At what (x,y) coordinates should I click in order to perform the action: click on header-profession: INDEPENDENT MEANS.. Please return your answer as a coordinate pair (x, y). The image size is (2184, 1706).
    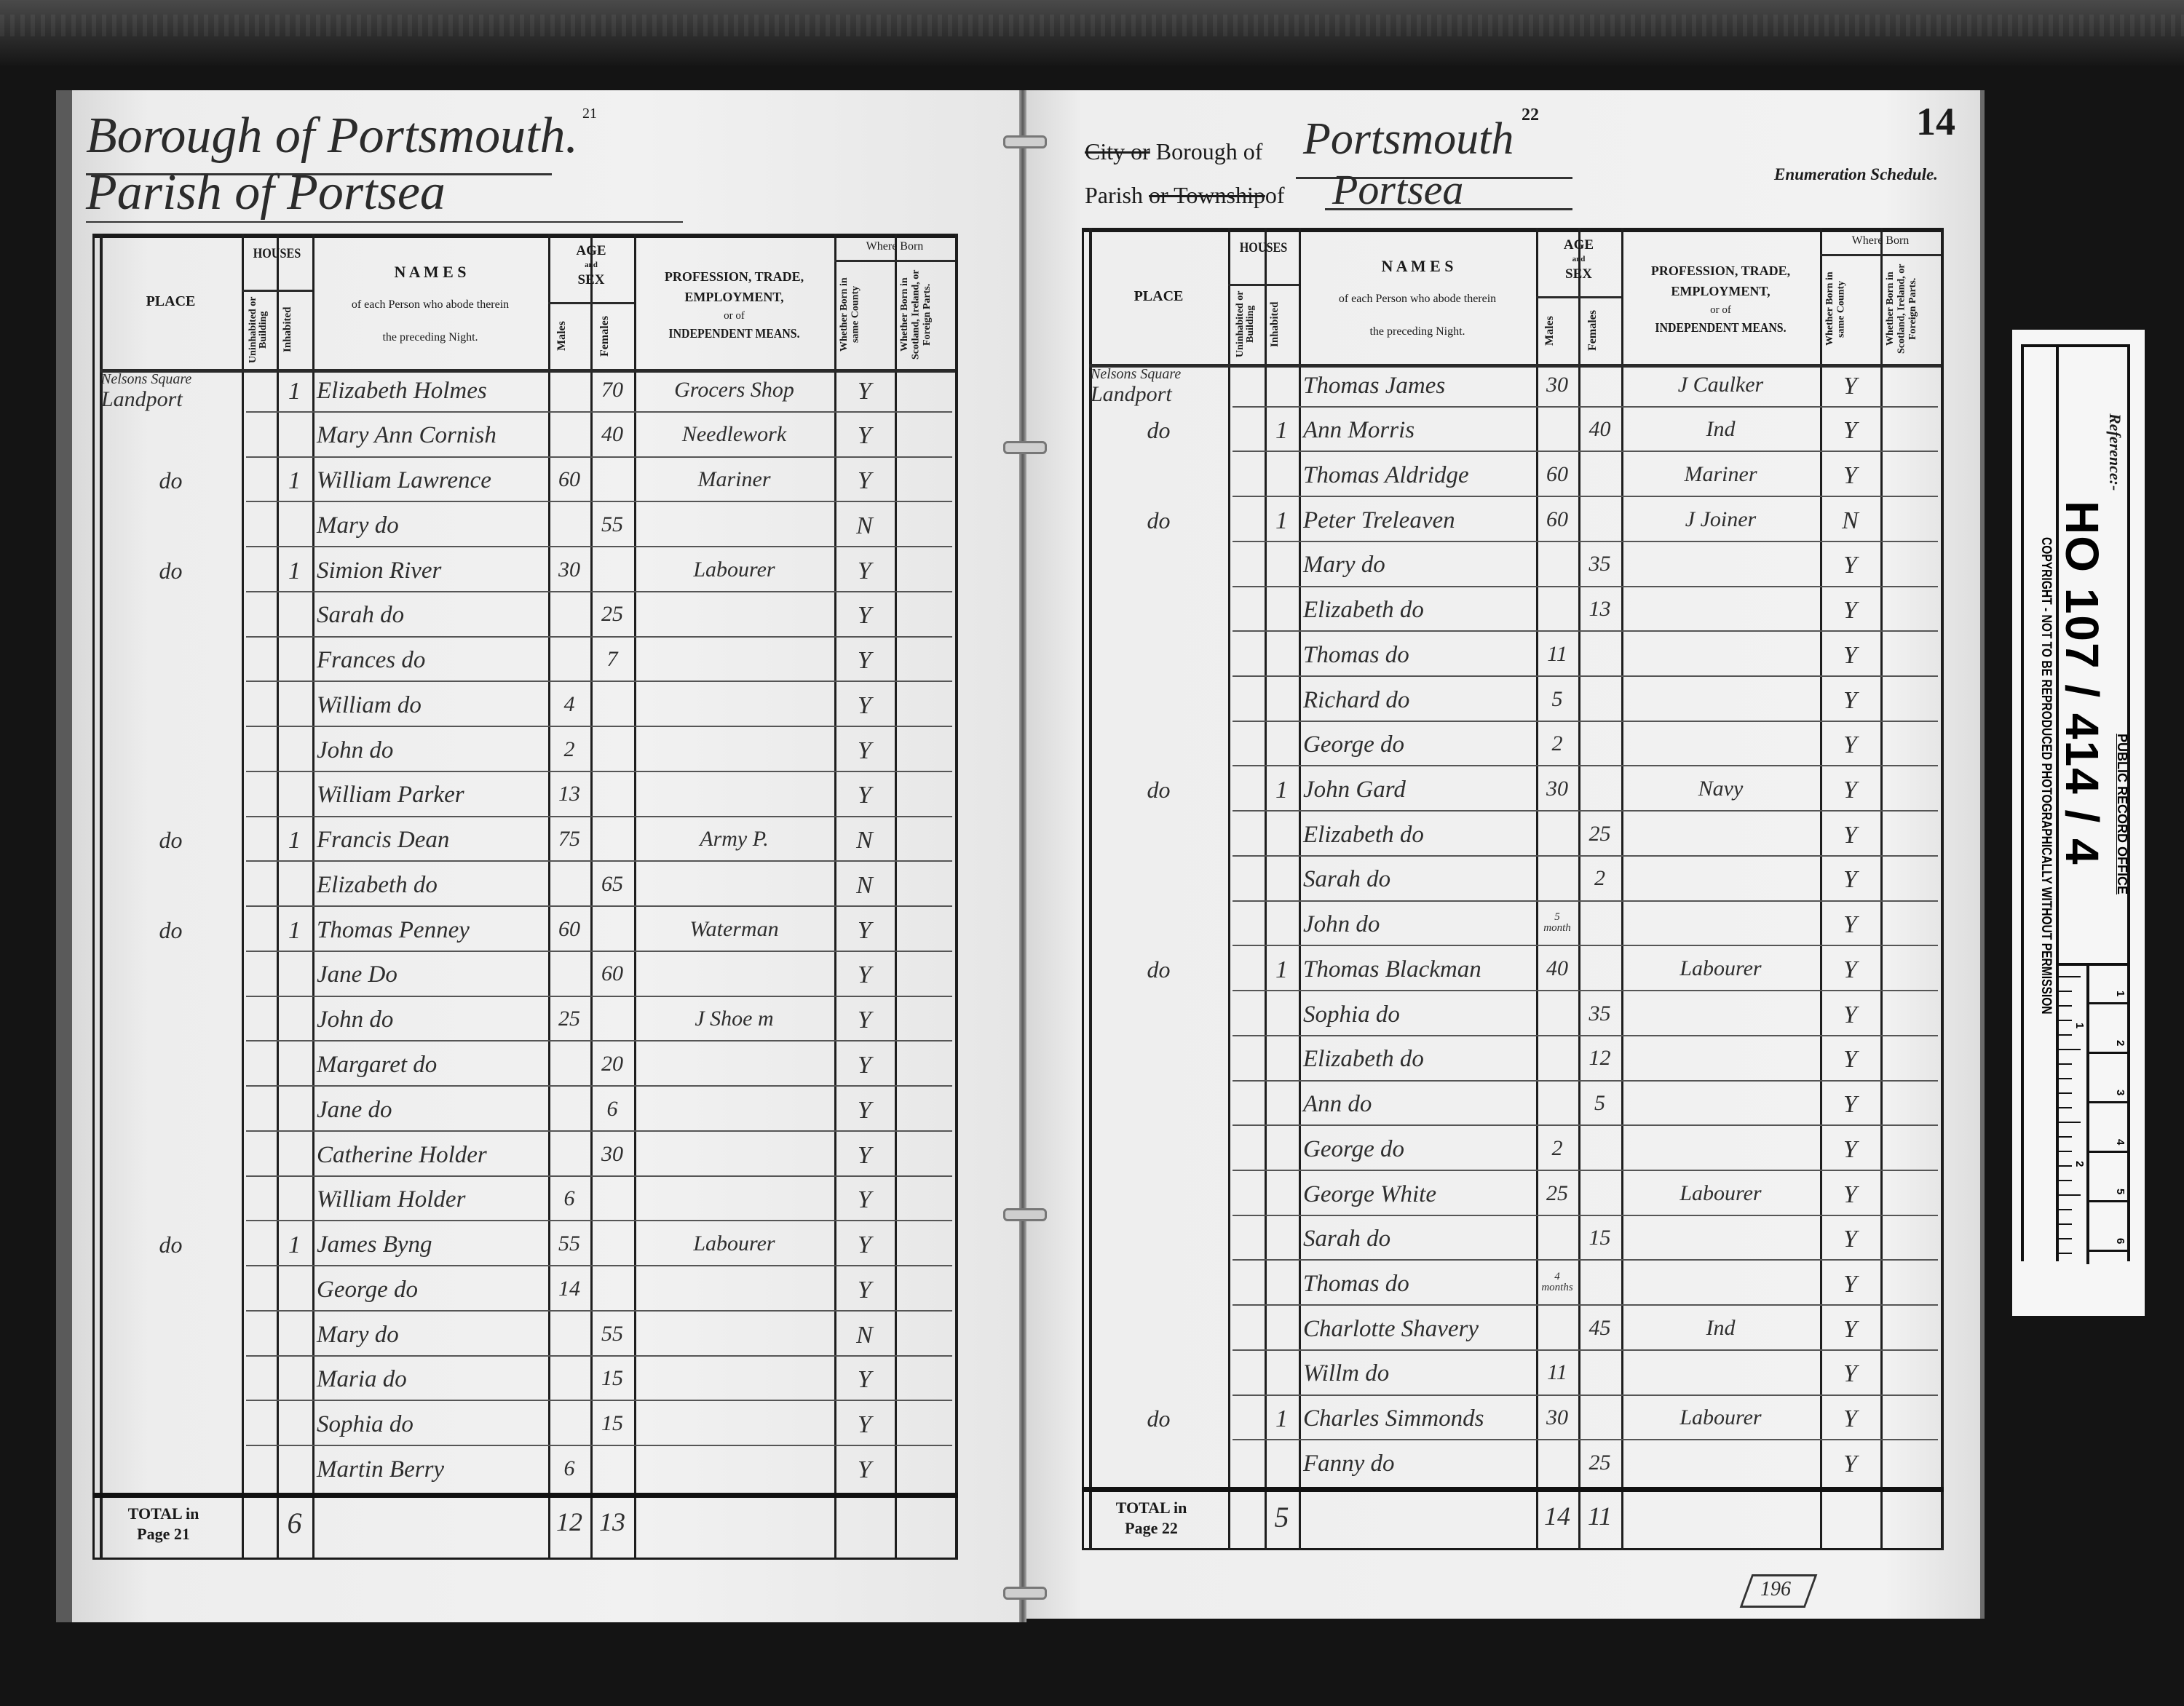
    Looking at the image, I should click on (1721, 327).